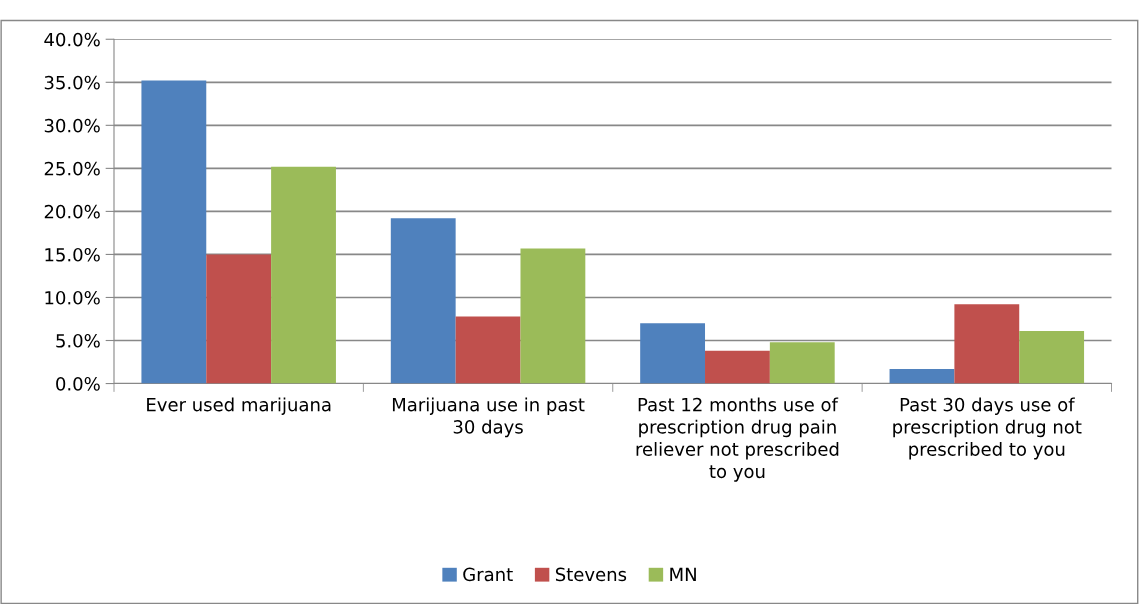  Describe the element at coordinates (591, 574) in the screenshot. I see `legend-label: Stevens` at that location.